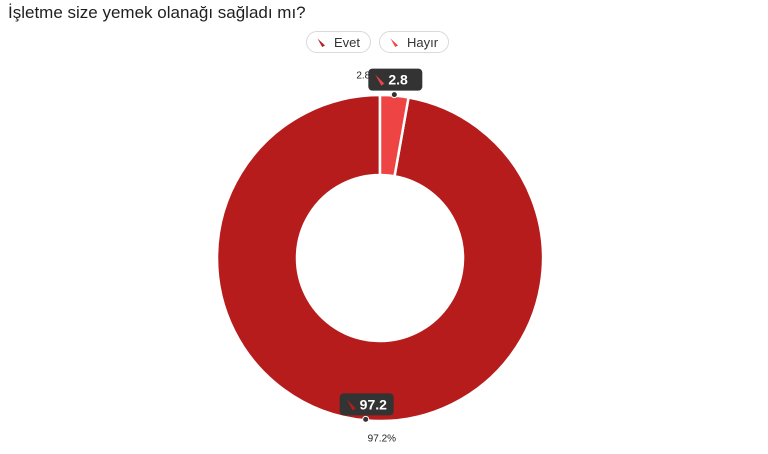  Describe the element at coordinates (398, 80) in the screenshot. I see `data-label-value: 2.8` at that location.